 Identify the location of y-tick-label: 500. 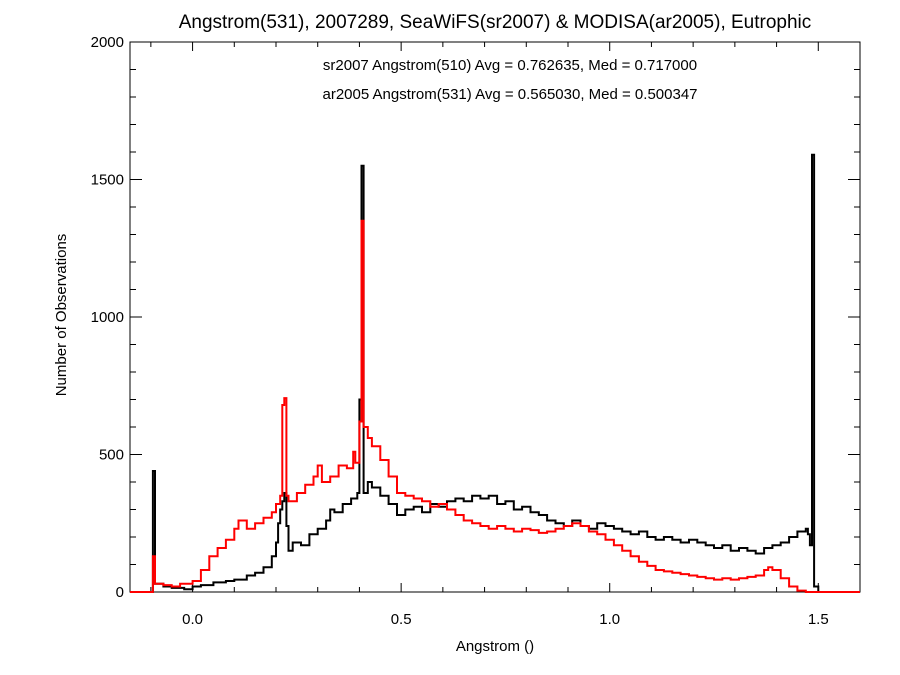
(111, 455).